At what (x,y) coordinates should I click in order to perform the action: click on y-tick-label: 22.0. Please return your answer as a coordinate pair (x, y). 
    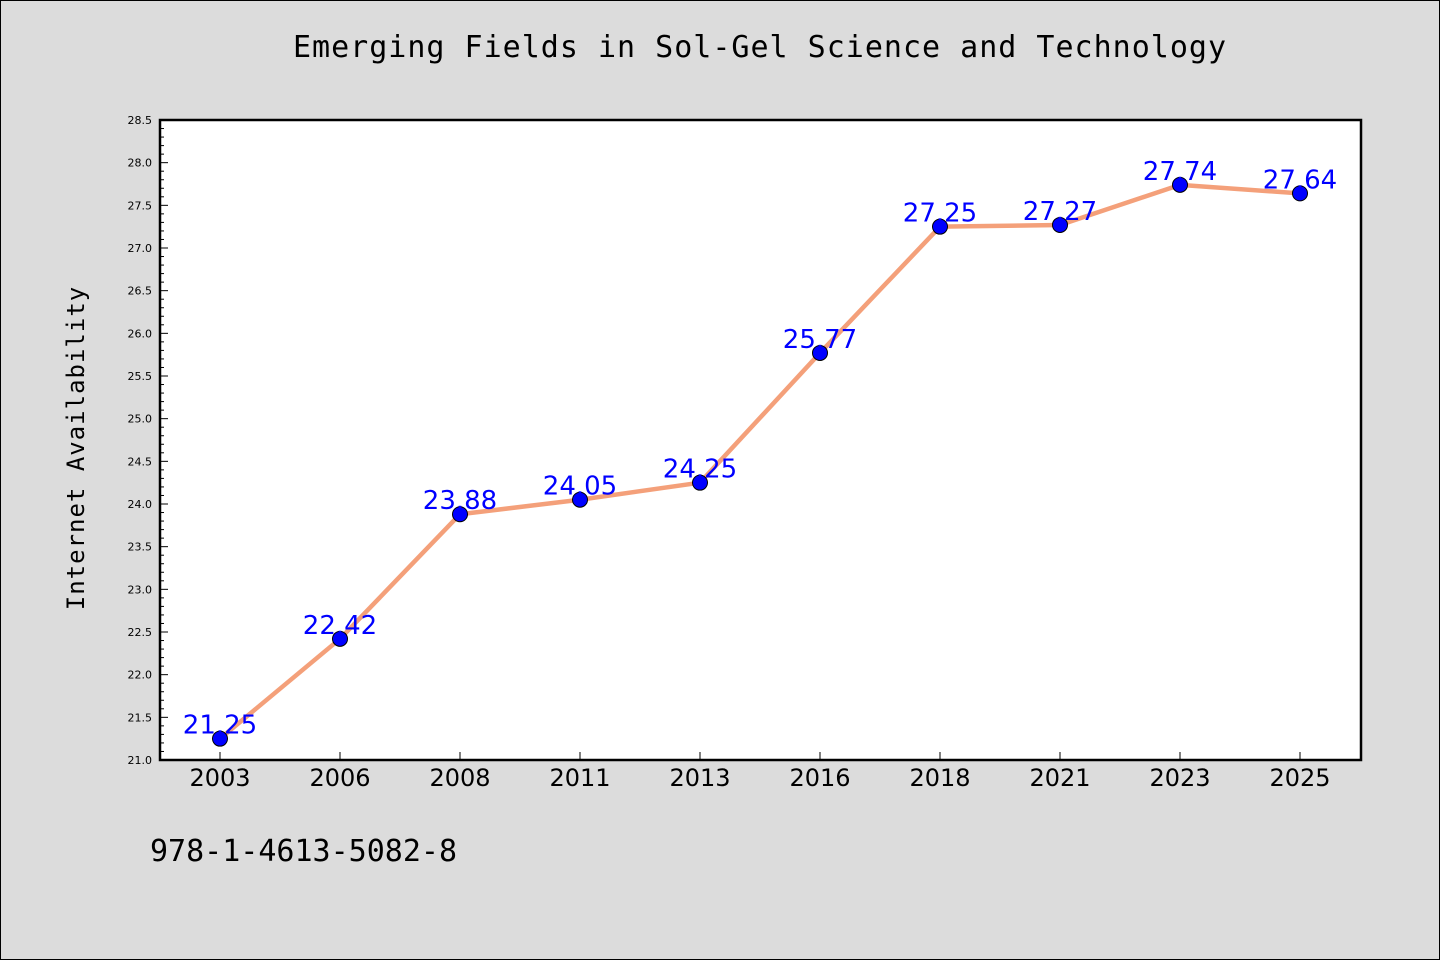
    Looking at the image, I should click on (140, 675).